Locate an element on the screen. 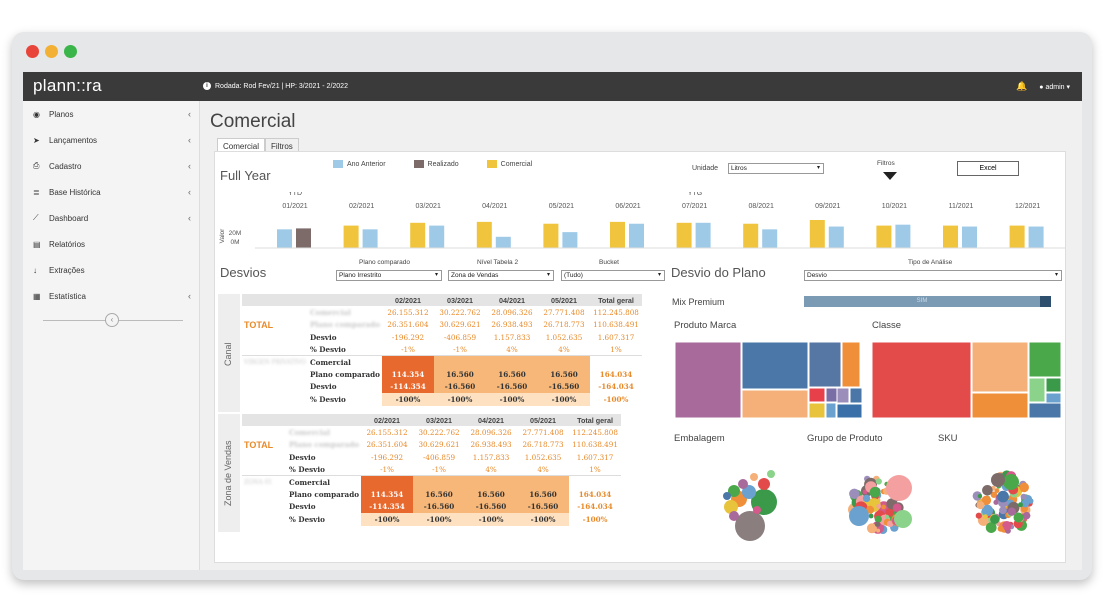 The image size is (1115, 612). value-cell: -16.560 is located at coordinates (439, 507).